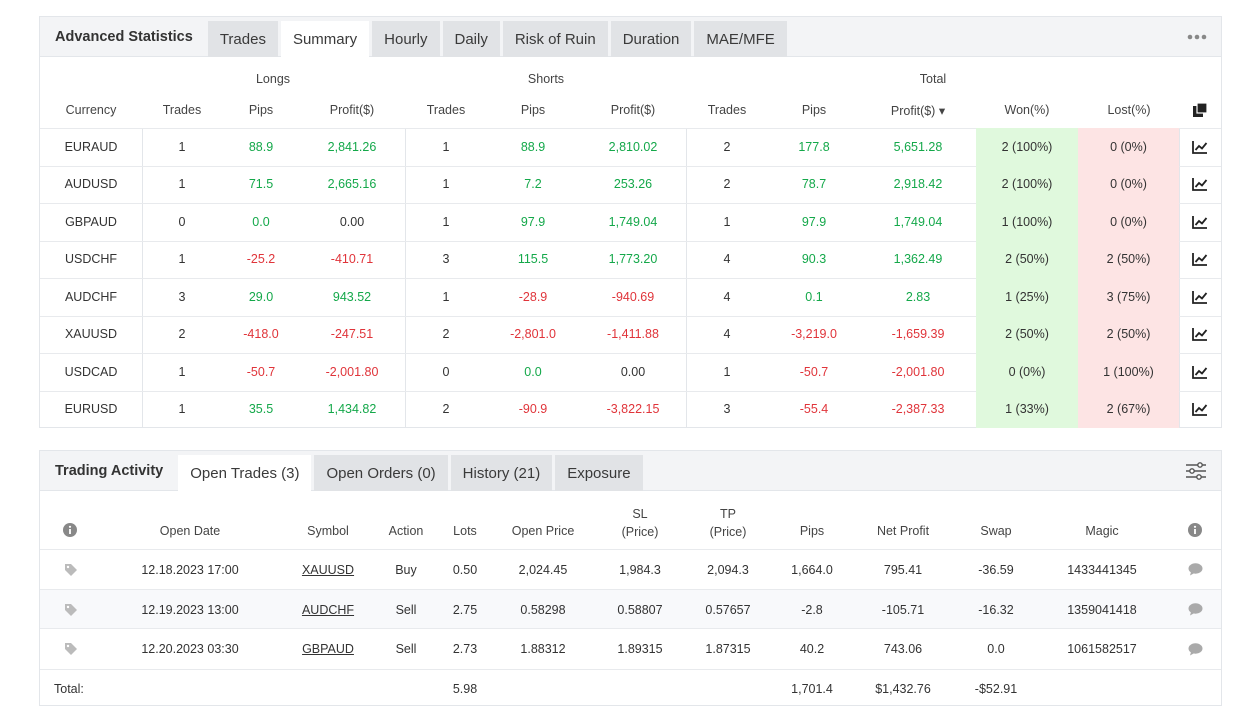 The width and height of the screenshot is (1245, 710). Describe the element at coordinates (1200, 110) in the screenshot. I see `copy-icon` at that location.